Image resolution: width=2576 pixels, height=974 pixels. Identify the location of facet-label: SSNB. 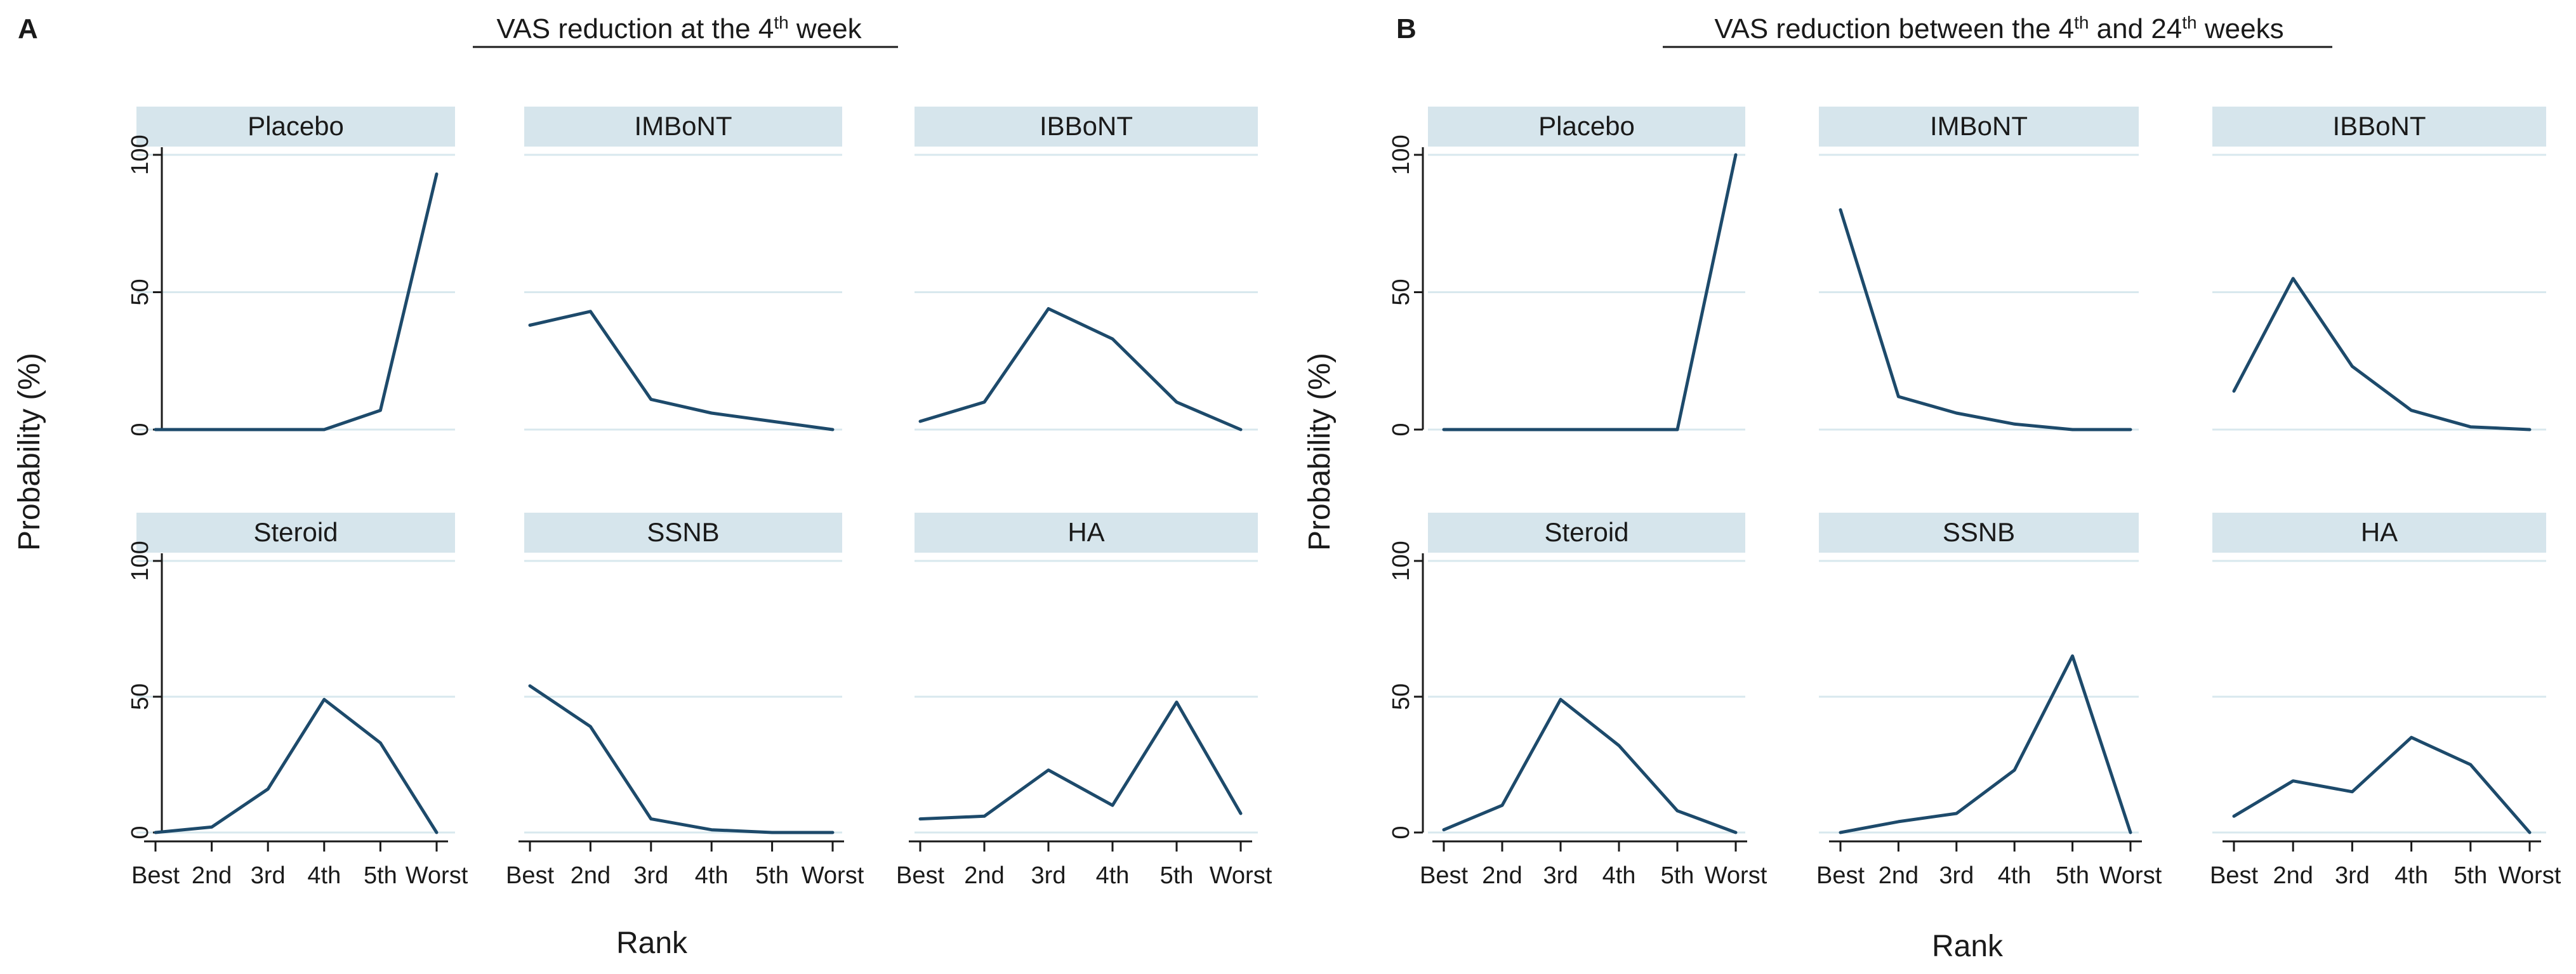
(683, 532).